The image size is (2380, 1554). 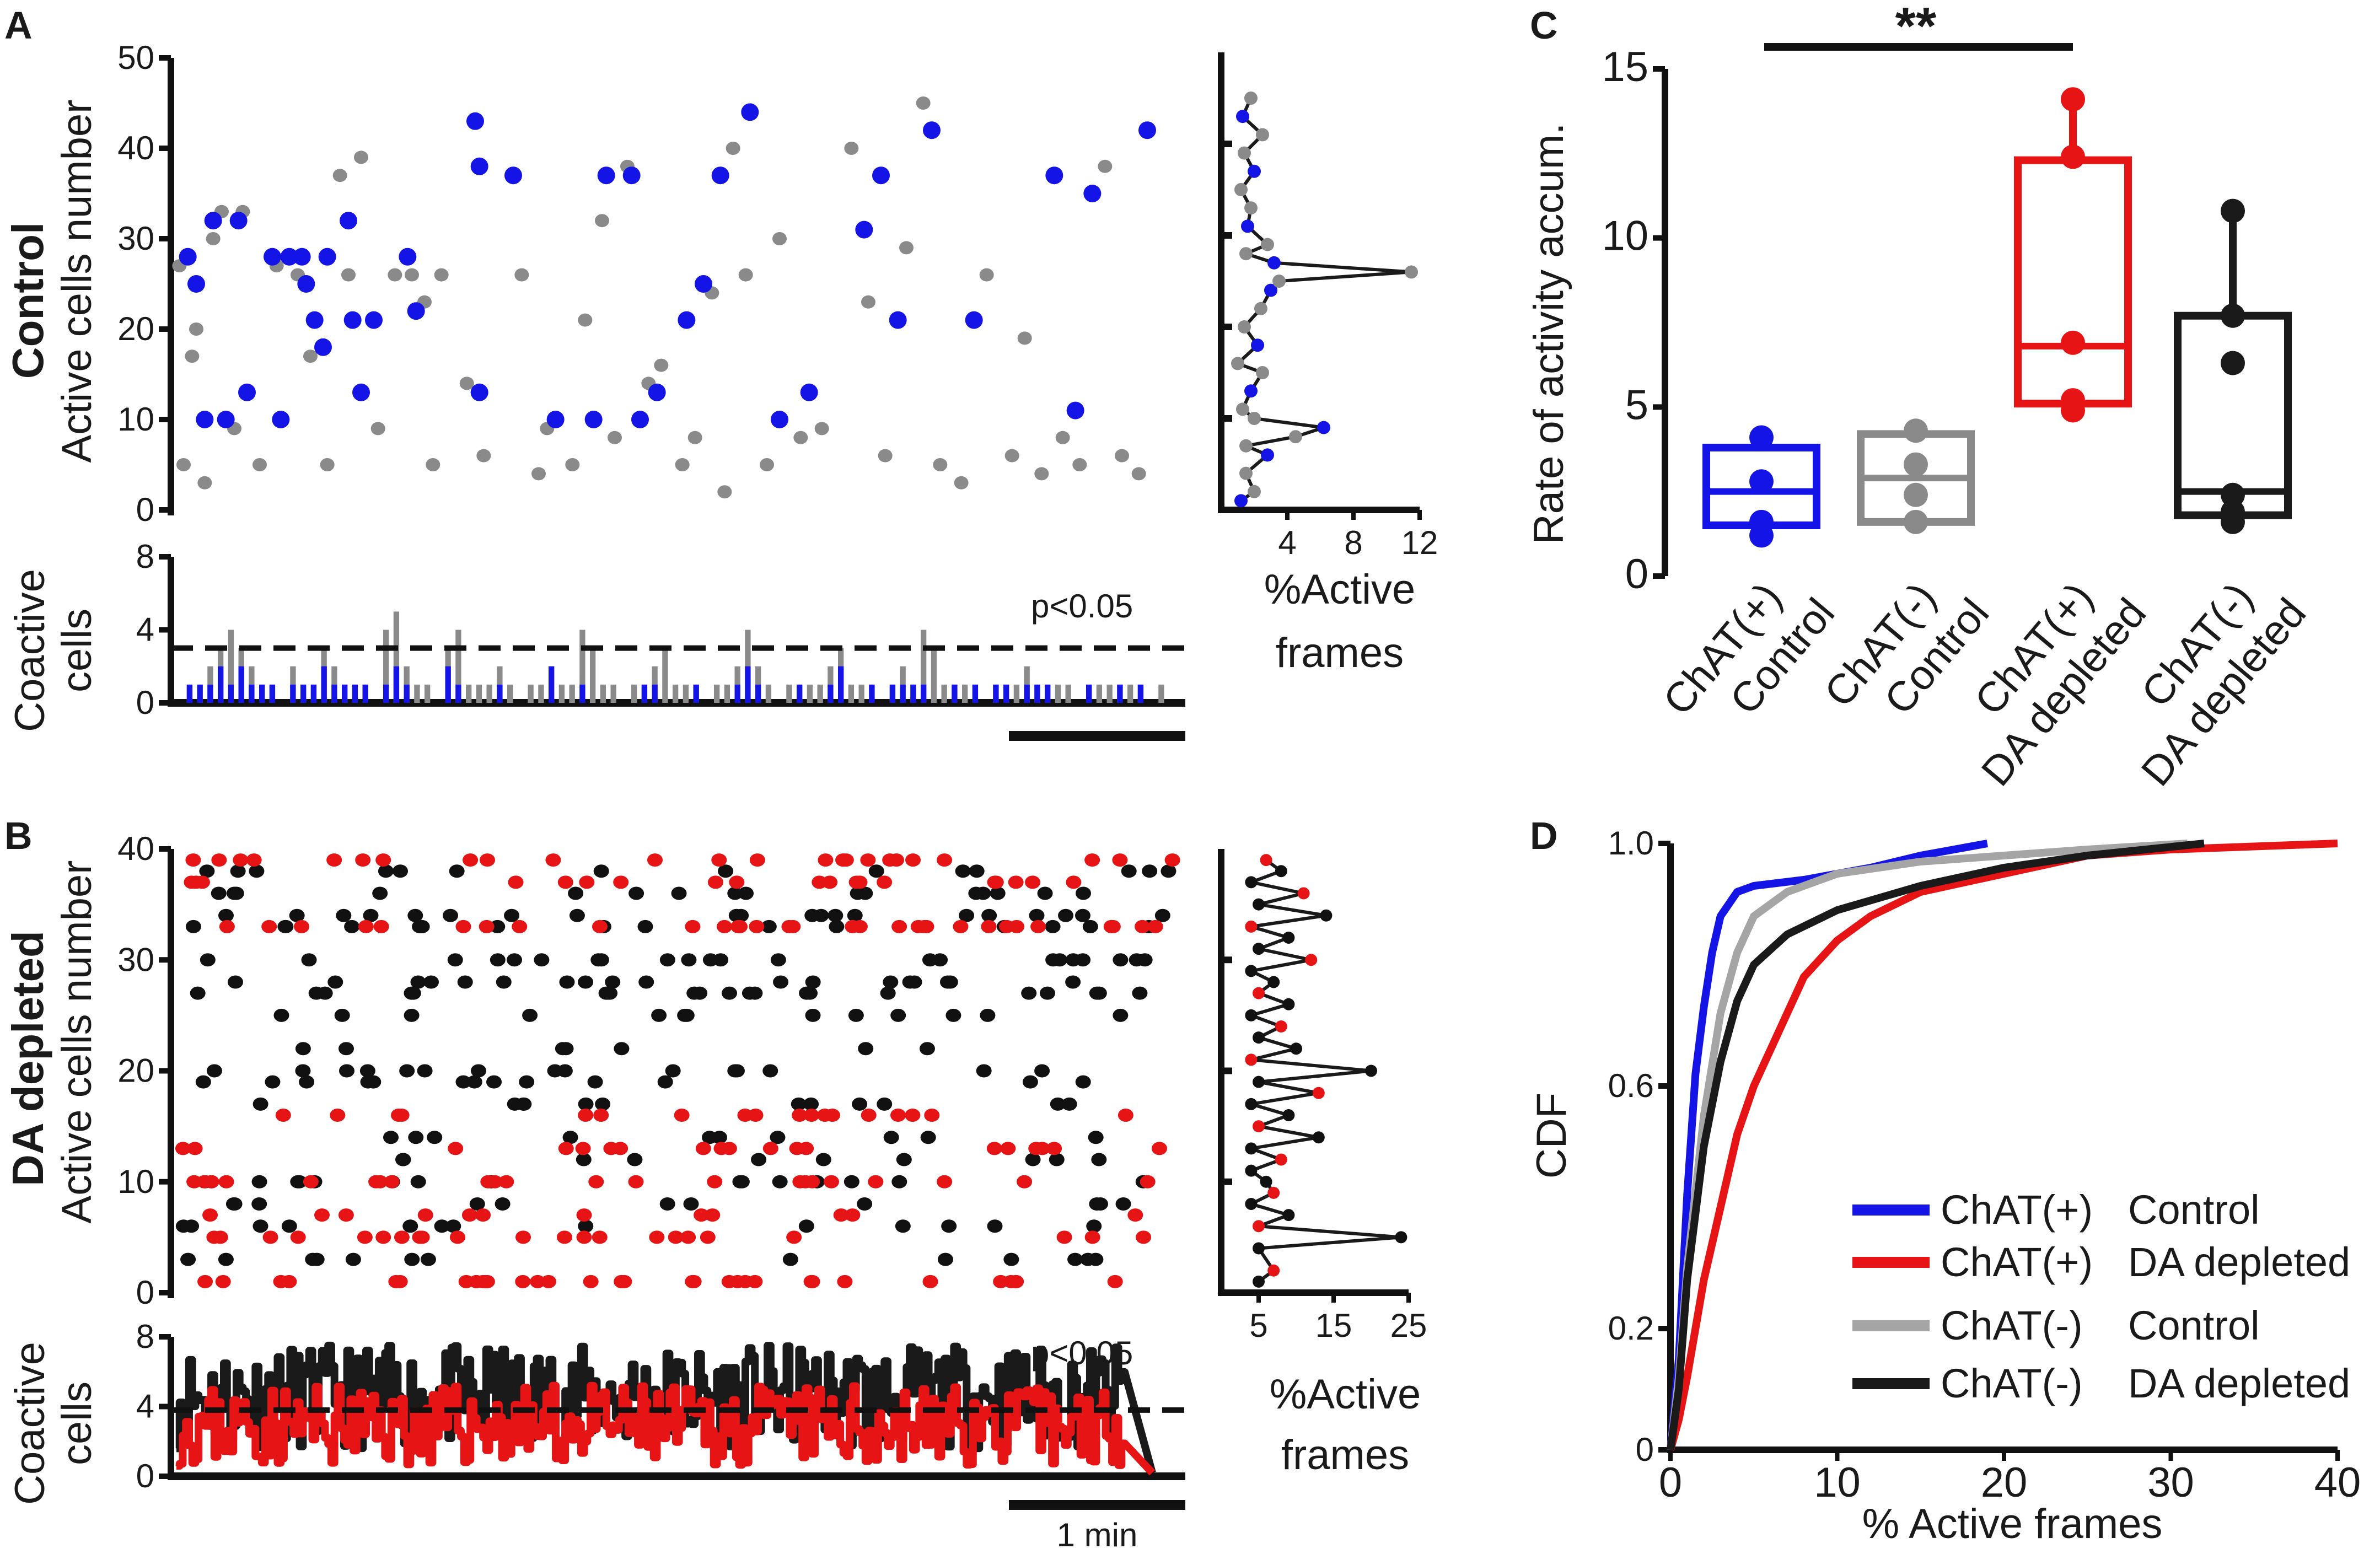 I want to click on a-raster-ytick-label: 40, so click(x=135, y=148).